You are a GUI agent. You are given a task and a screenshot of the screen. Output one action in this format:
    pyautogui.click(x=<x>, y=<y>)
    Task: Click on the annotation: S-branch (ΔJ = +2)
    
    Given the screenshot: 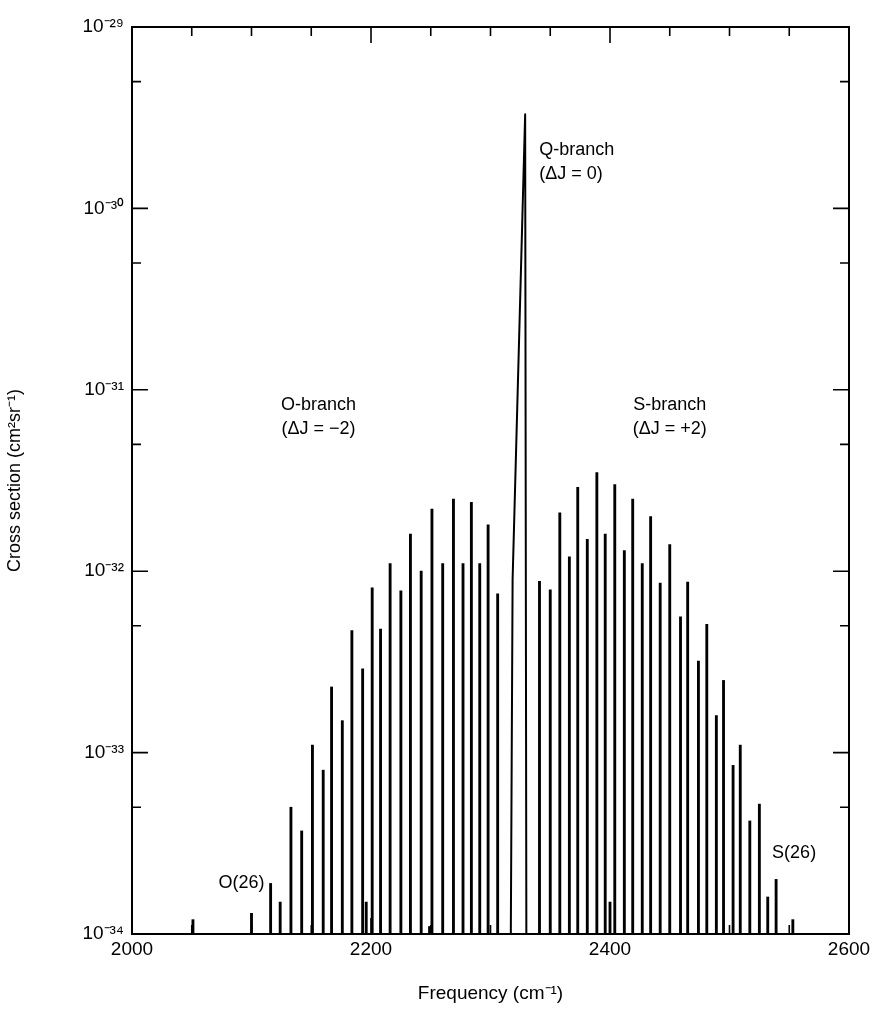 What is the action you would take?
    pyautogui.click(x=669, y=415)
    